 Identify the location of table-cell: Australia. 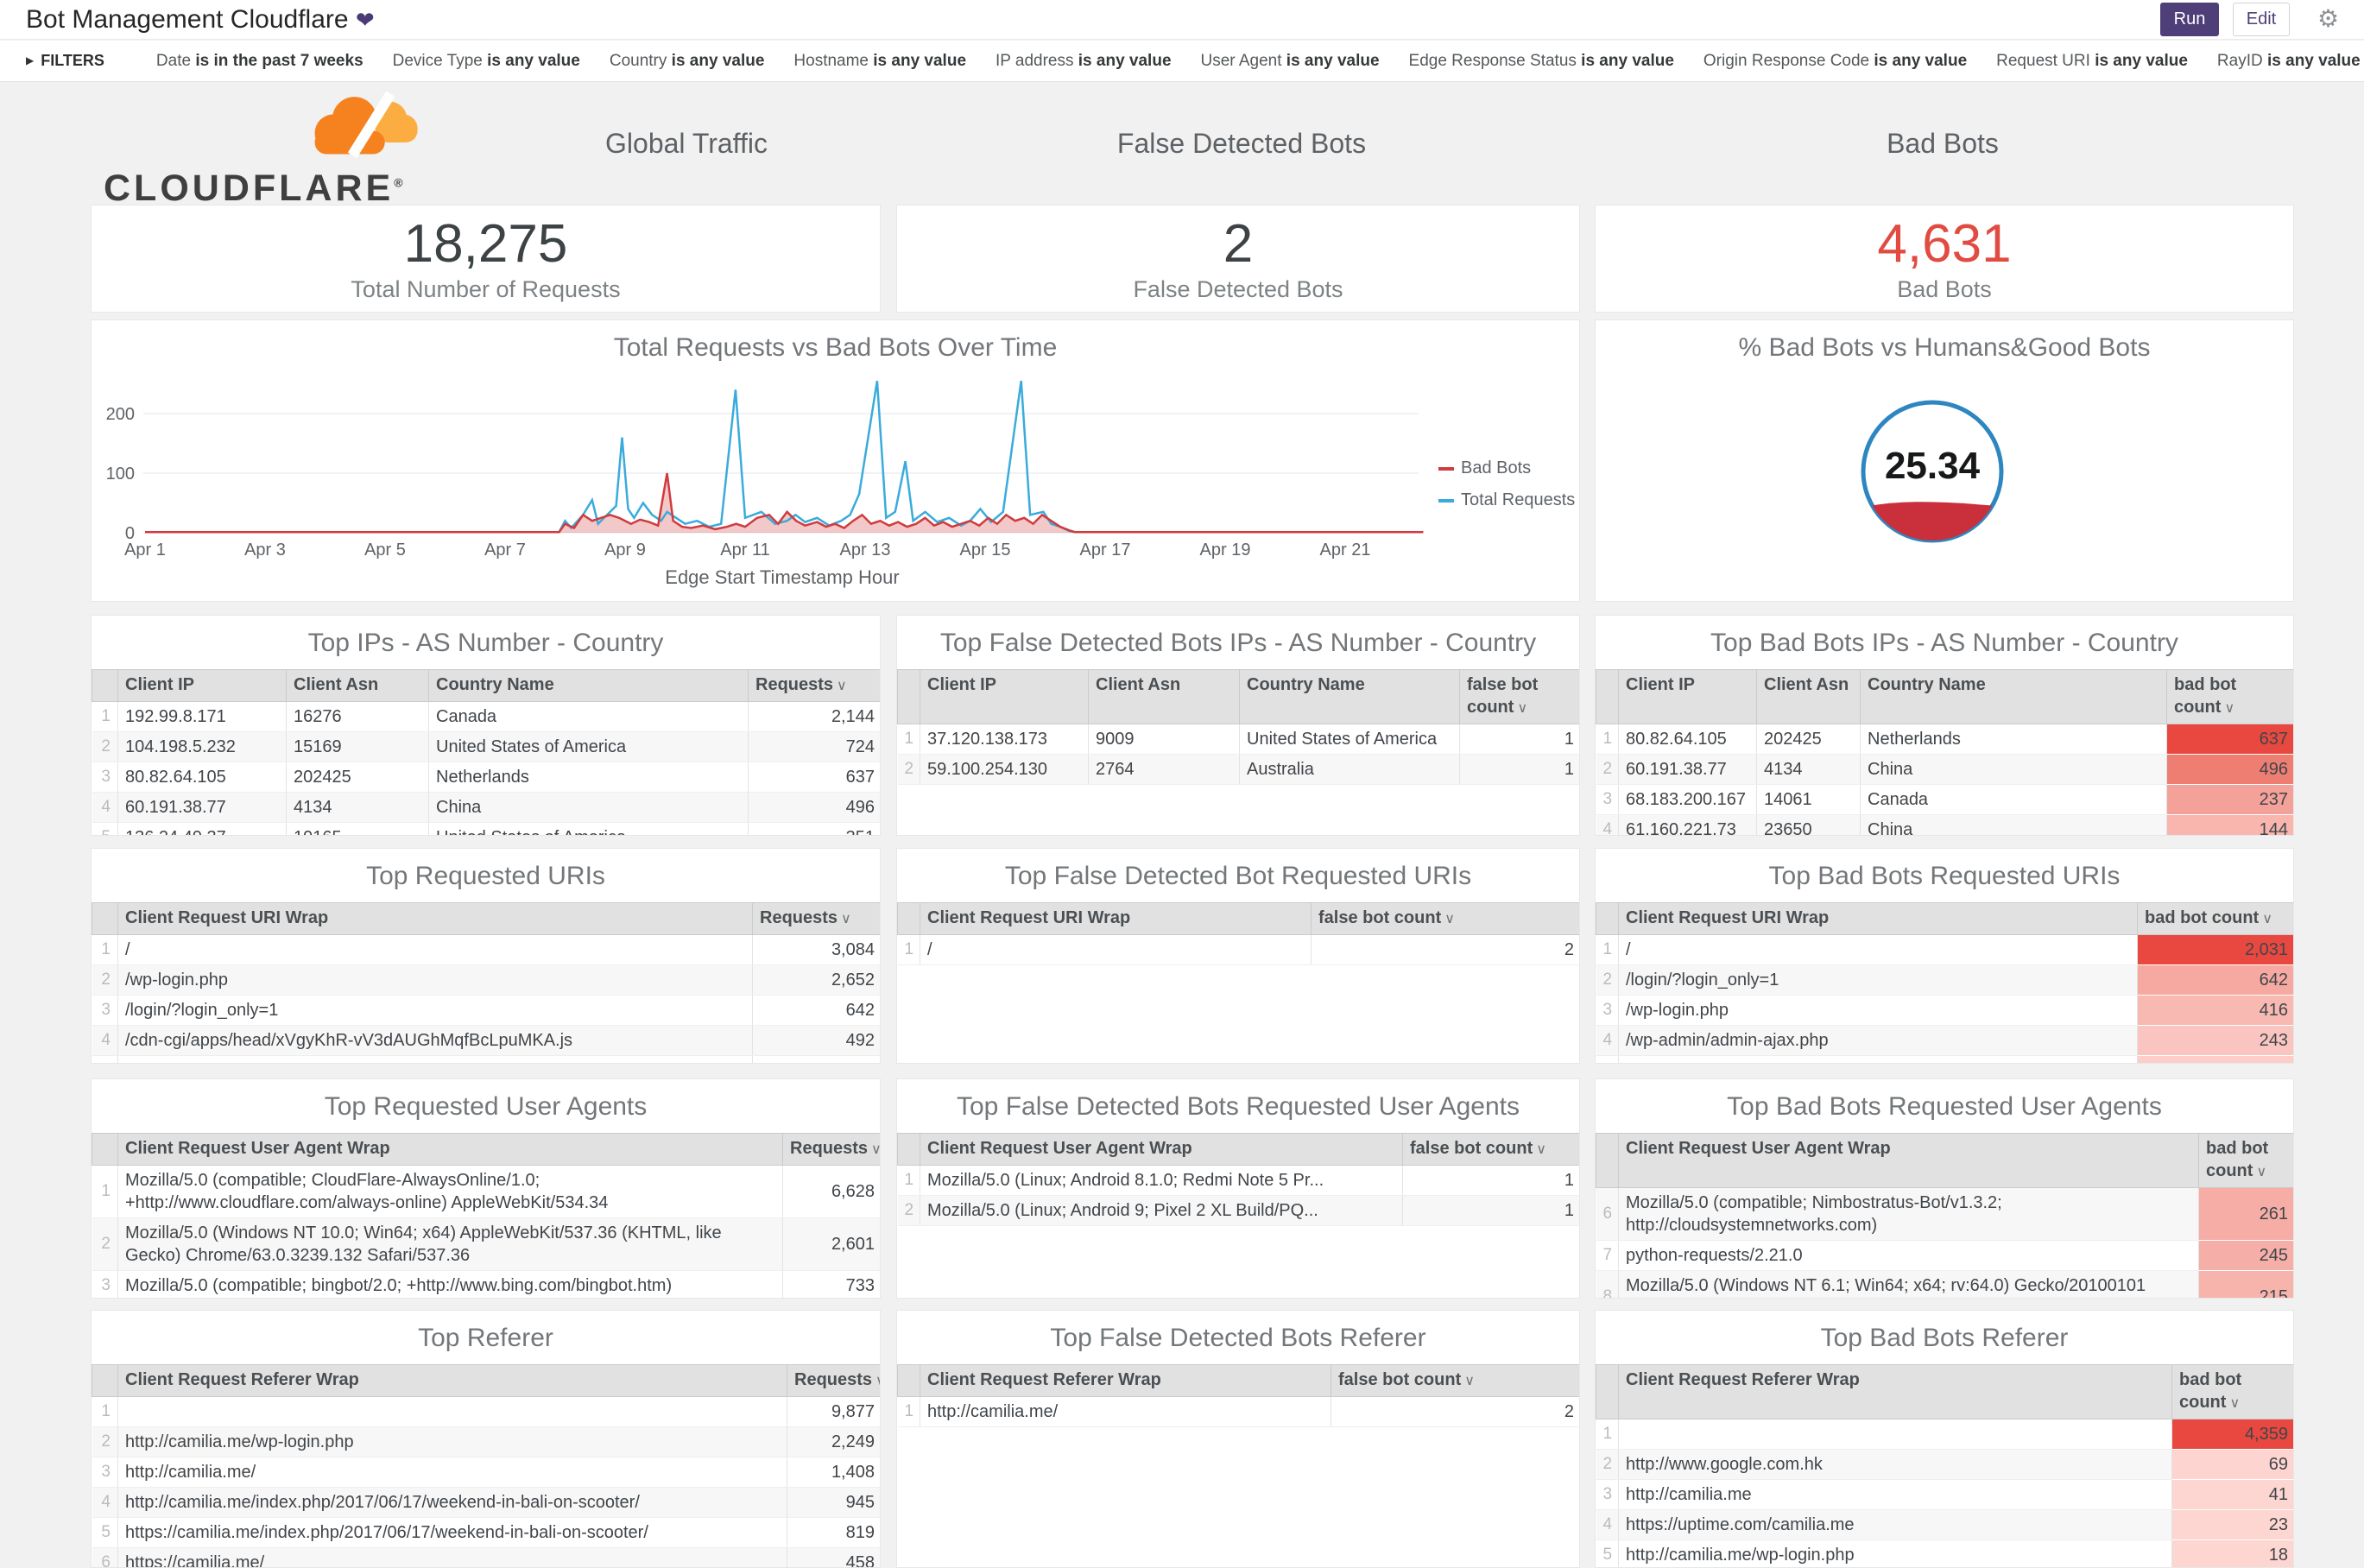
(1349, 769).